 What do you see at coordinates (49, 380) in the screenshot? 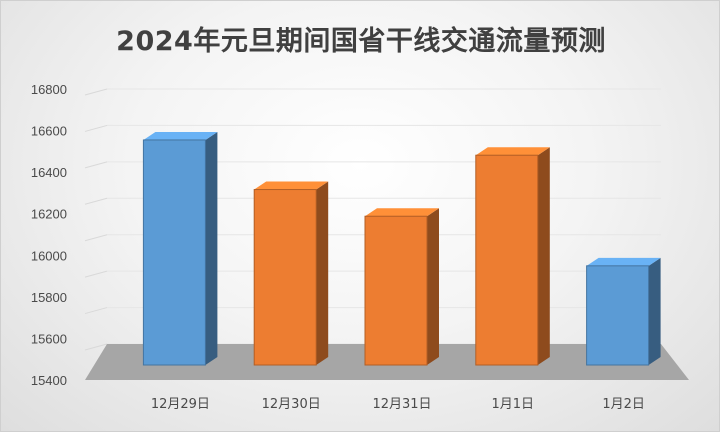
I see `y-tick-label: 15400` at bounding box center [49, 380].